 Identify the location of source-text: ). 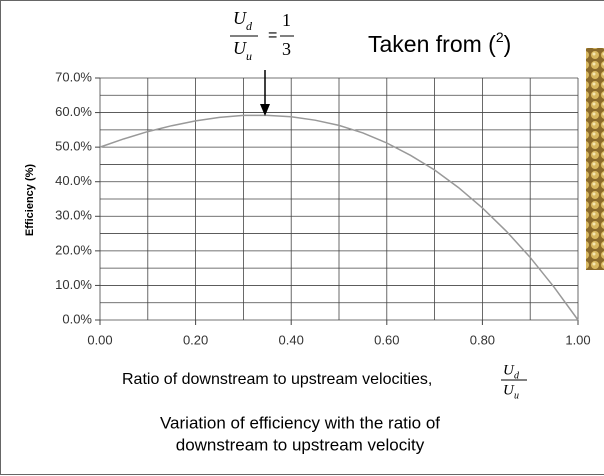
(508, 44).